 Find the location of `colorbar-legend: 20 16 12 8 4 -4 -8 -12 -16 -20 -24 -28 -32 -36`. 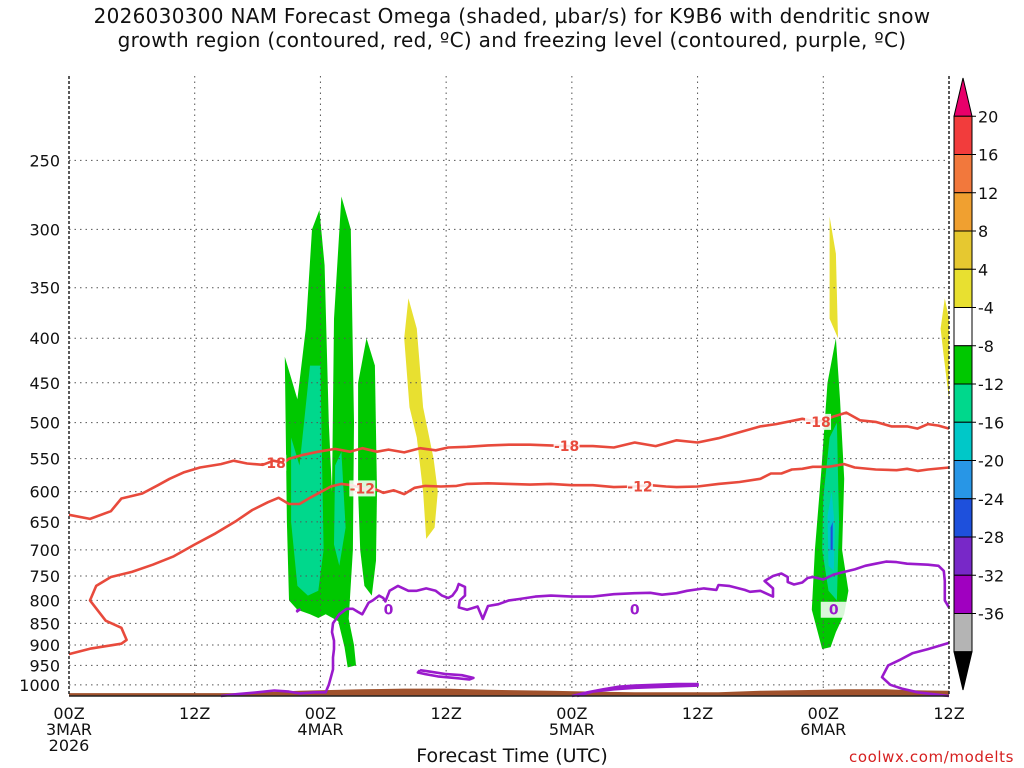

colorbar-legend: 20 16 12 8 4 -4 -8 -12 -16 -20 -24 -28 -32 -36 is located at coordinates (978, 384).